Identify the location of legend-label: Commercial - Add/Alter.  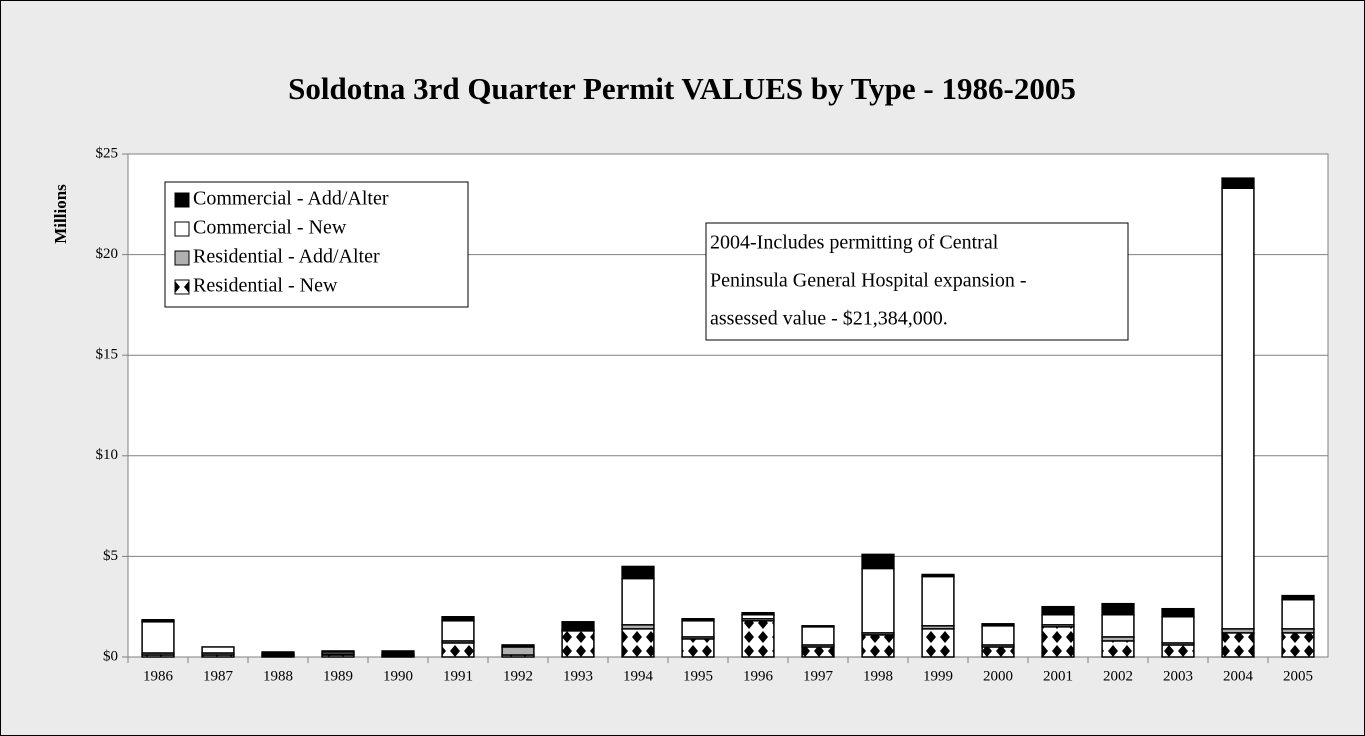
(291, 199).